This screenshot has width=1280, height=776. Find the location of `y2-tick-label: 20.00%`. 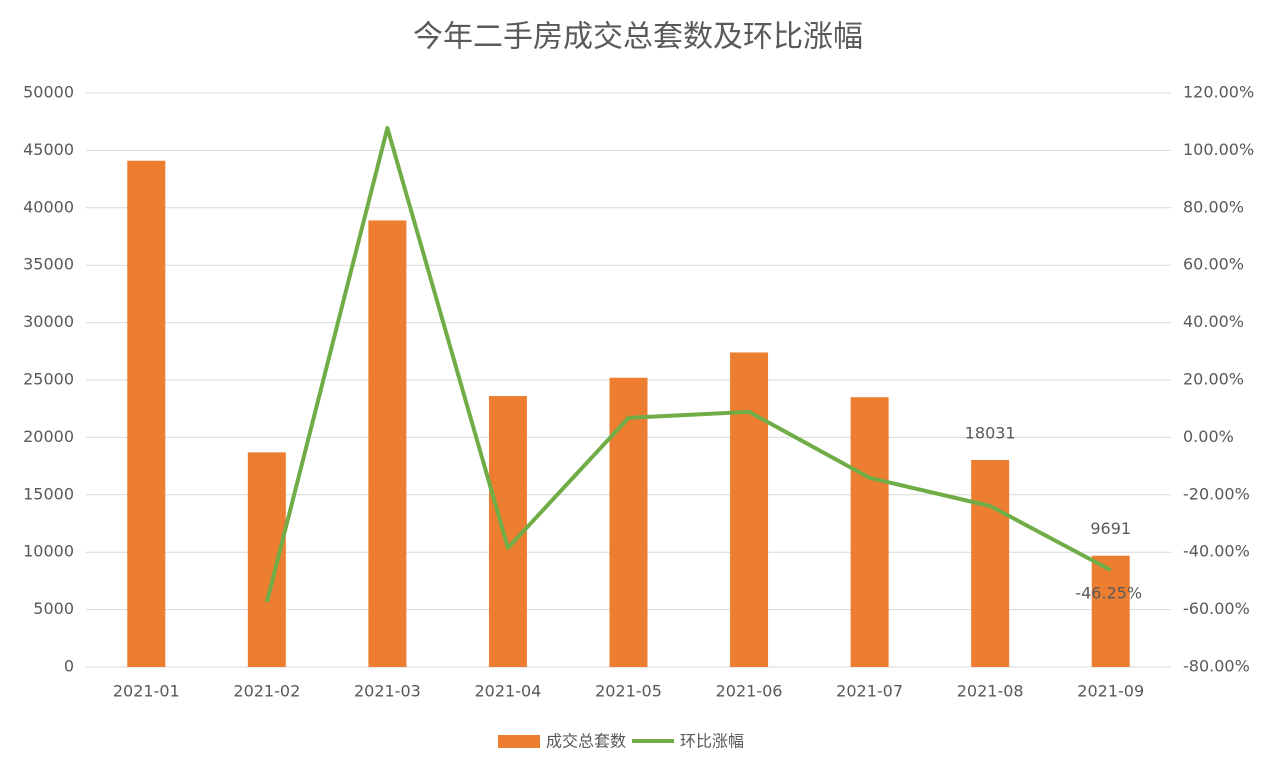

y2-tick-label: 20.00% is located at coordinates (1213, 379).